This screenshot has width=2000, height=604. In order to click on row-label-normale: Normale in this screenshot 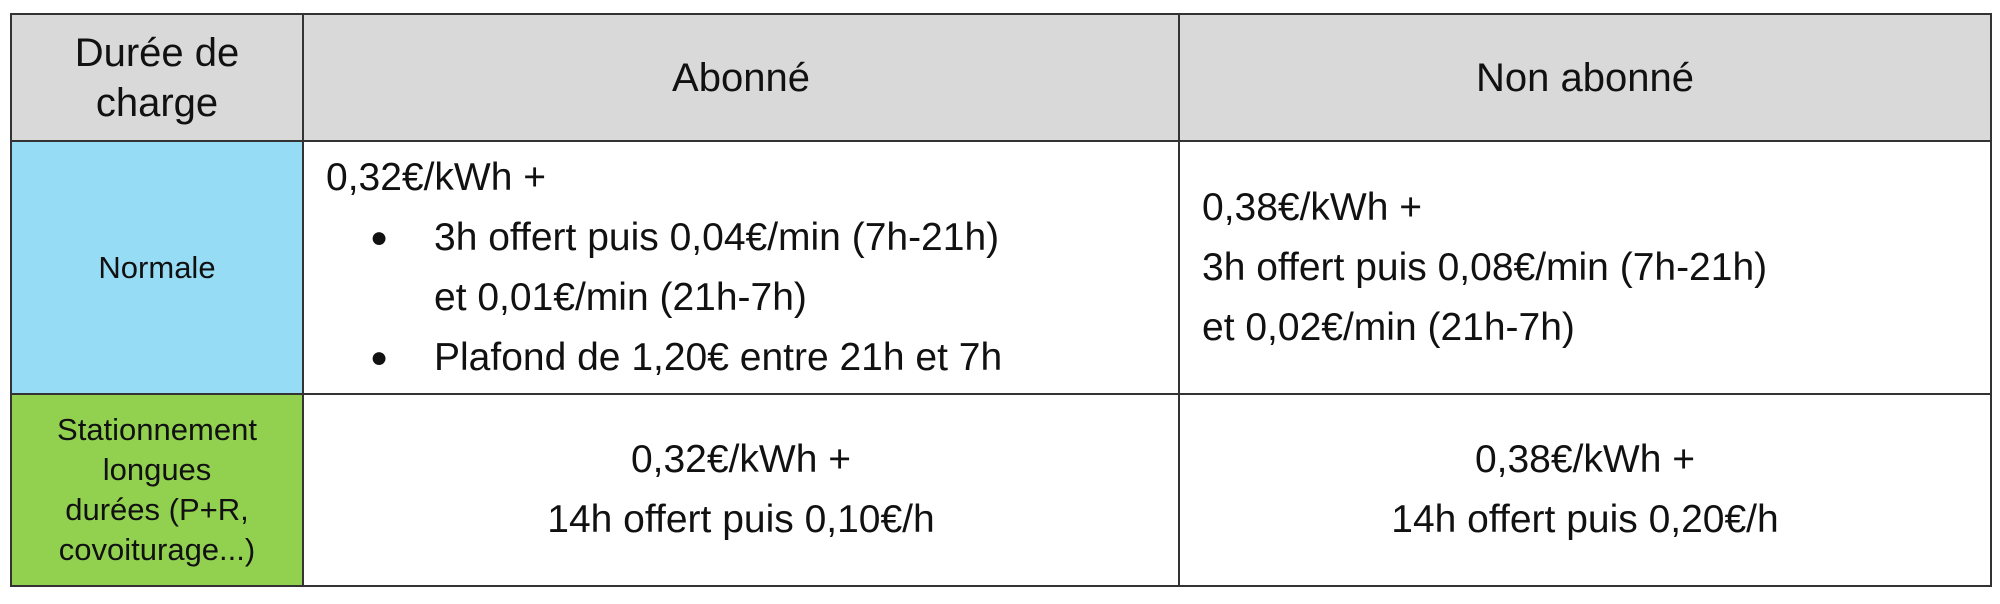, I will do `click(157, 267)`.